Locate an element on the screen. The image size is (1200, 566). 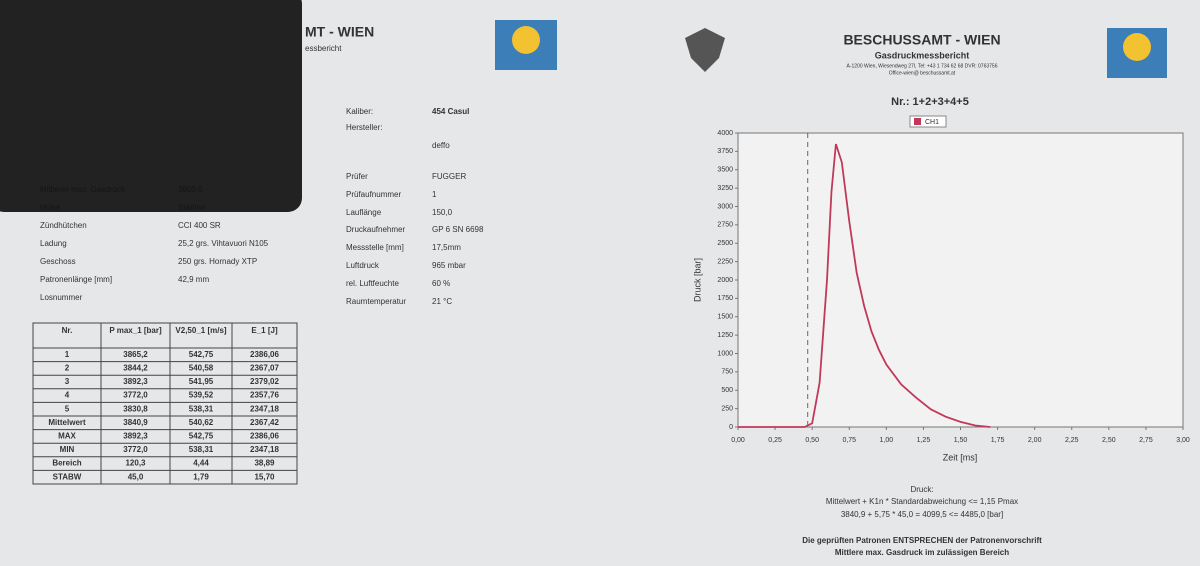
table-header: V2,50_1 [m/s] is located at coordinates (200, 330).